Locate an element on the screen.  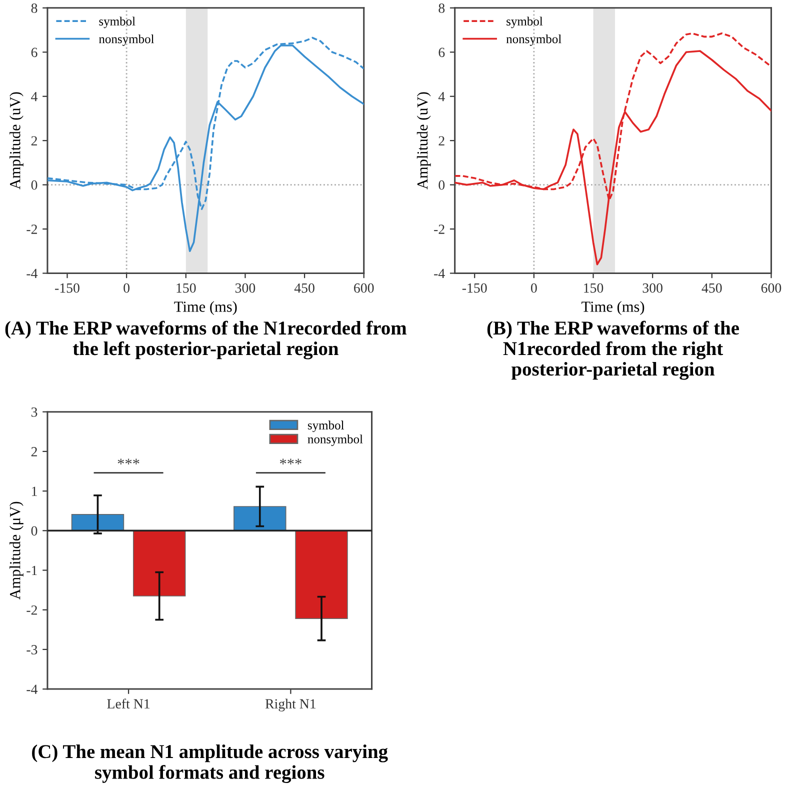
x-tick-label: Left N1 is located at coordinates (128, 703).